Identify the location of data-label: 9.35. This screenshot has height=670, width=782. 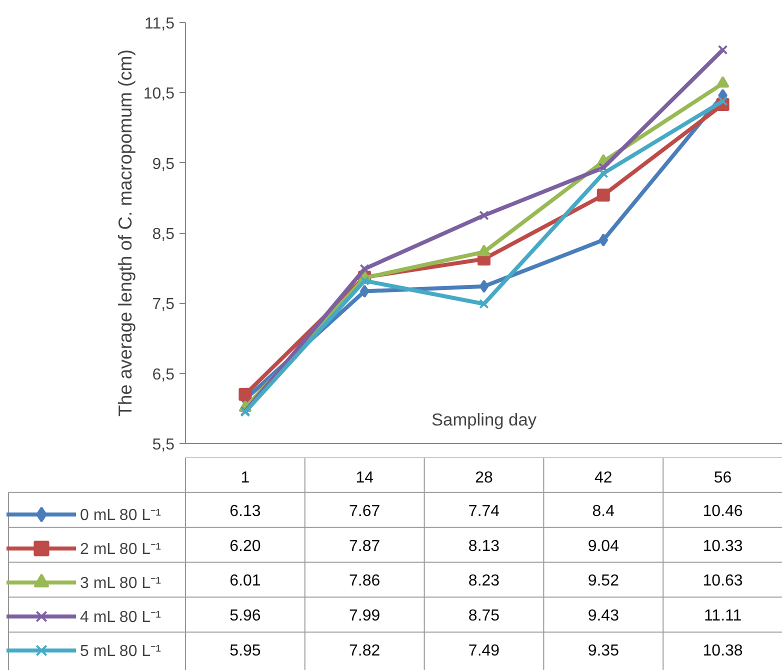
(604, 651).